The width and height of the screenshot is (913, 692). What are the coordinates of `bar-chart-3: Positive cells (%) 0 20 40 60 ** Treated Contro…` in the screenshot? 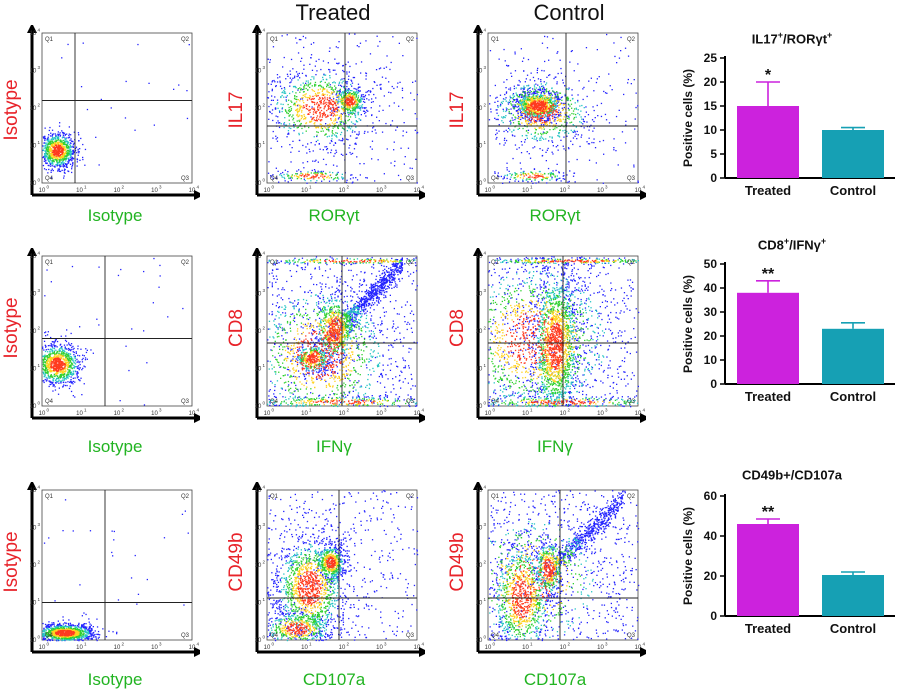 It's located at (788, 562).